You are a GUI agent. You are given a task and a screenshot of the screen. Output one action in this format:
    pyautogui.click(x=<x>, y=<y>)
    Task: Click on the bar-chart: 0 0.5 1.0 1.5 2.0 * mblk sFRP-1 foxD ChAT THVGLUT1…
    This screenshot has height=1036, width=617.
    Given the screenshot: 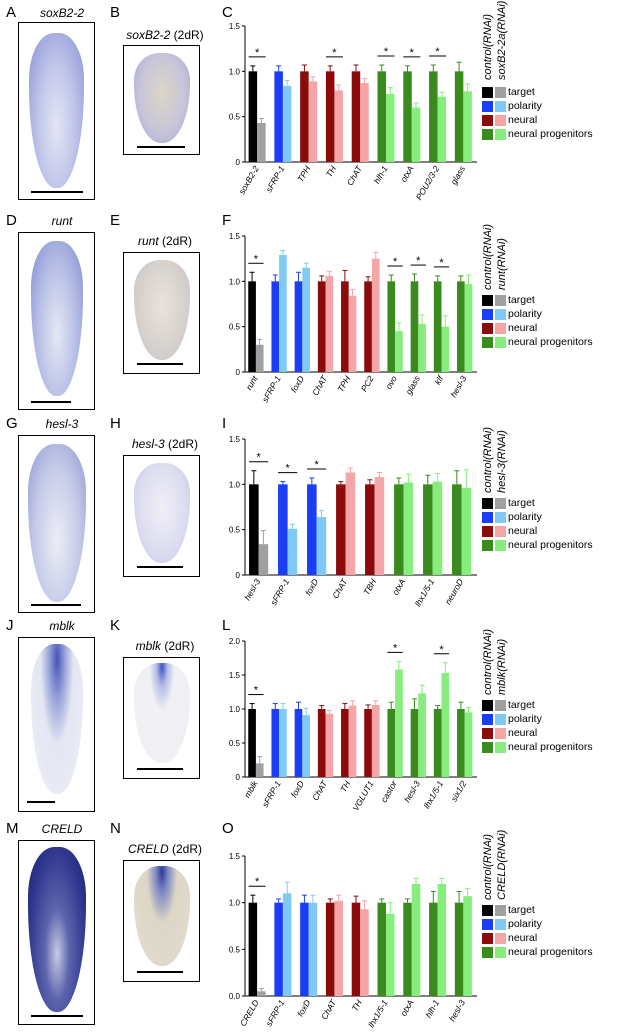 What is the action you would take?
    pyautogui.click(x=353, y=725)
    